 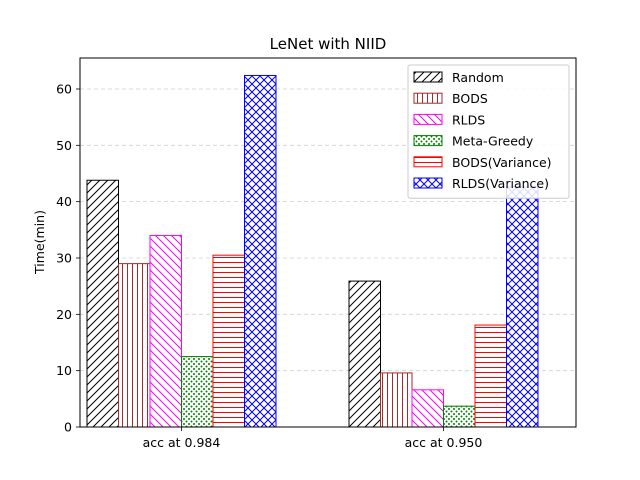 I want to click on legend-label: BODS(Variance), so click(x=502, y=162).